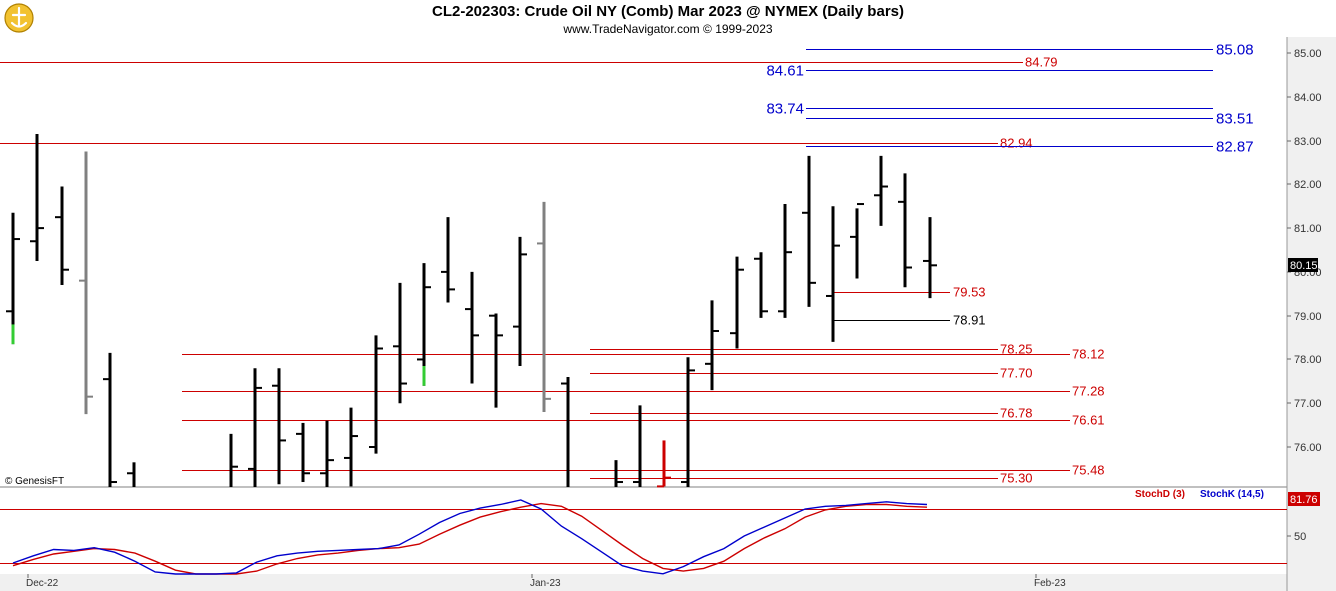  I want to click on stoch-last-marker, so click(1304, 499).